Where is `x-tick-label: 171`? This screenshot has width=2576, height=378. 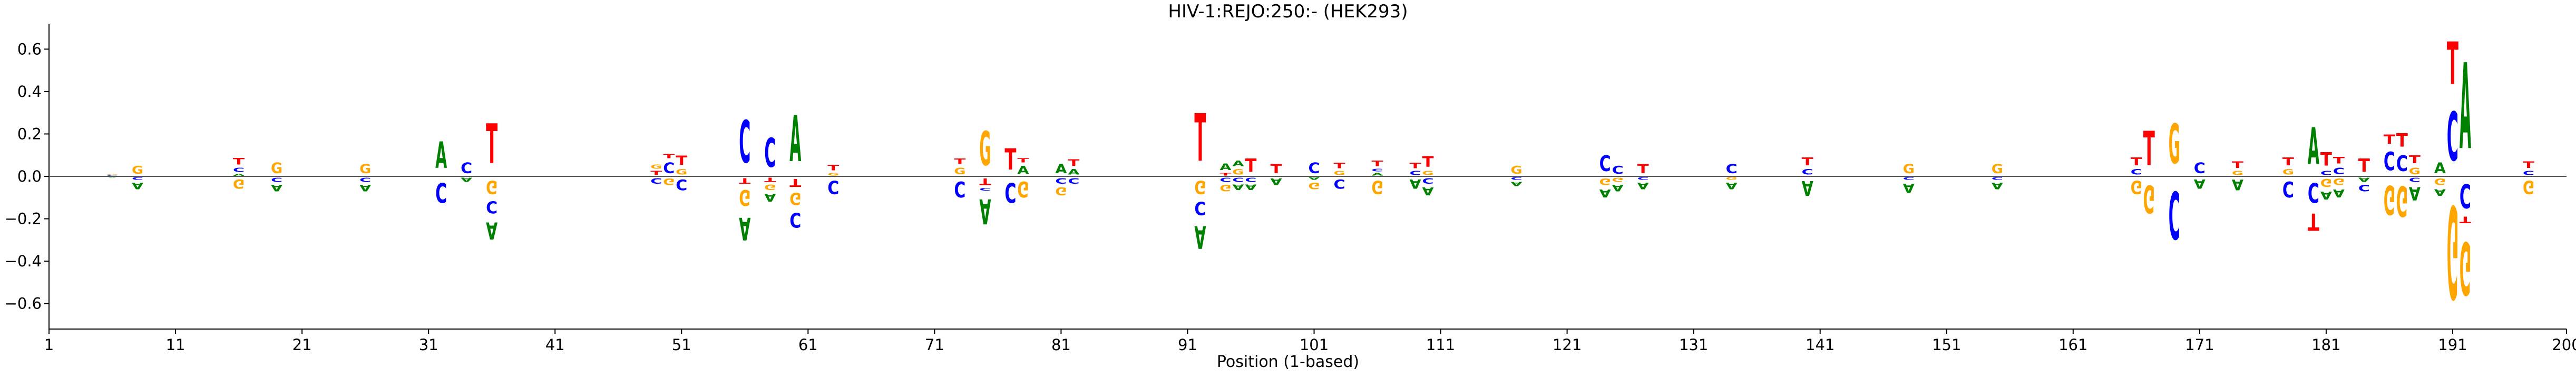
x-tick-label: 171 is located at coordinates (2199, 345).